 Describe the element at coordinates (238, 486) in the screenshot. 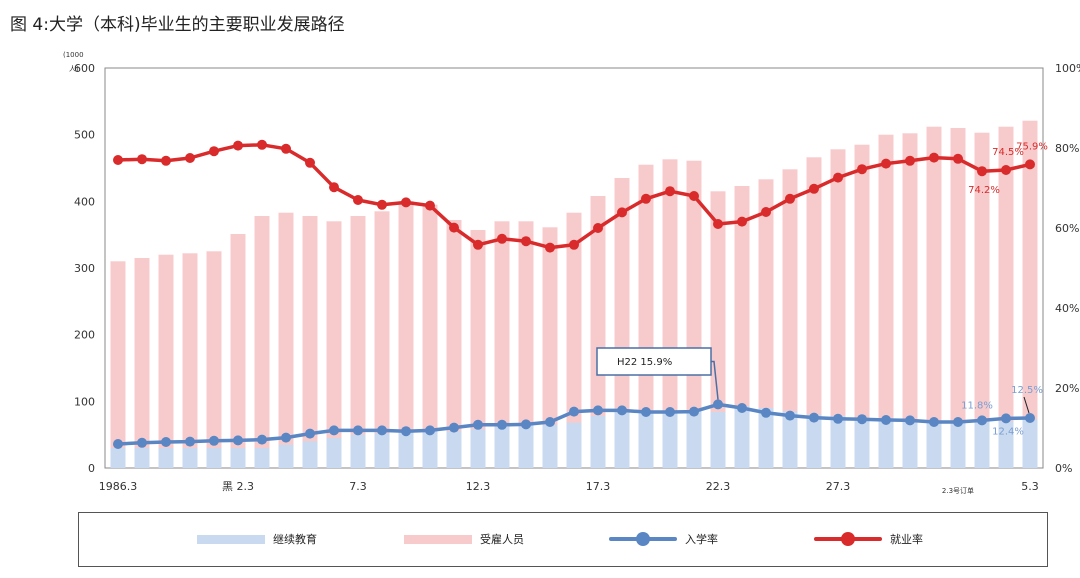

I see `x-tick-label: 黑 2.3` at that location.